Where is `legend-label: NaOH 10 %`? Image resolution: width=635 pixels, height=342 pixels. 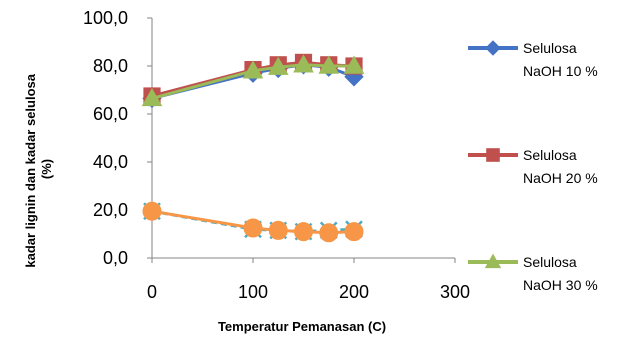
legend-label: NaOH 10 % is located at coordinates (560, 71).